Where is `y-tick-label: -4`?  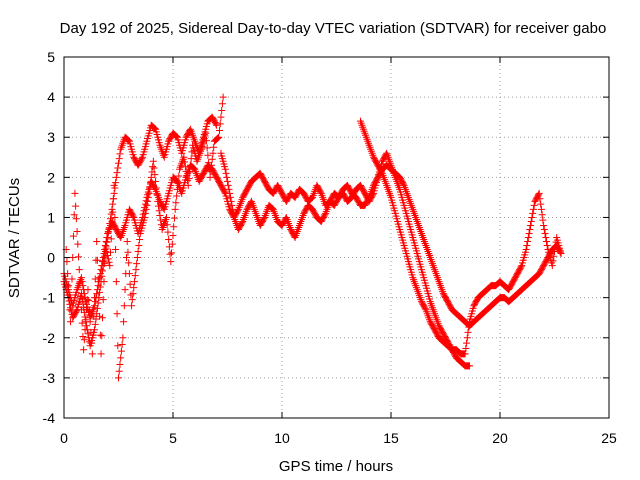 y-tick-label: -4 is located at coordinates (49, 418).